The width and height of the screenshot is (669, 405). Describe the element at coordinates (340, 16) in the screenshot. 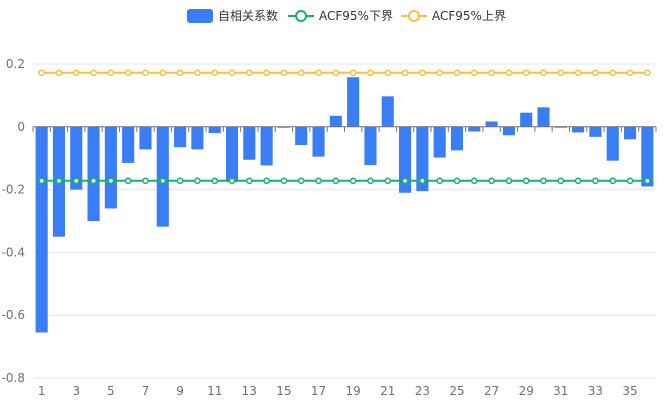

I see `legend-item-lower: ACF95%下界` at that location.